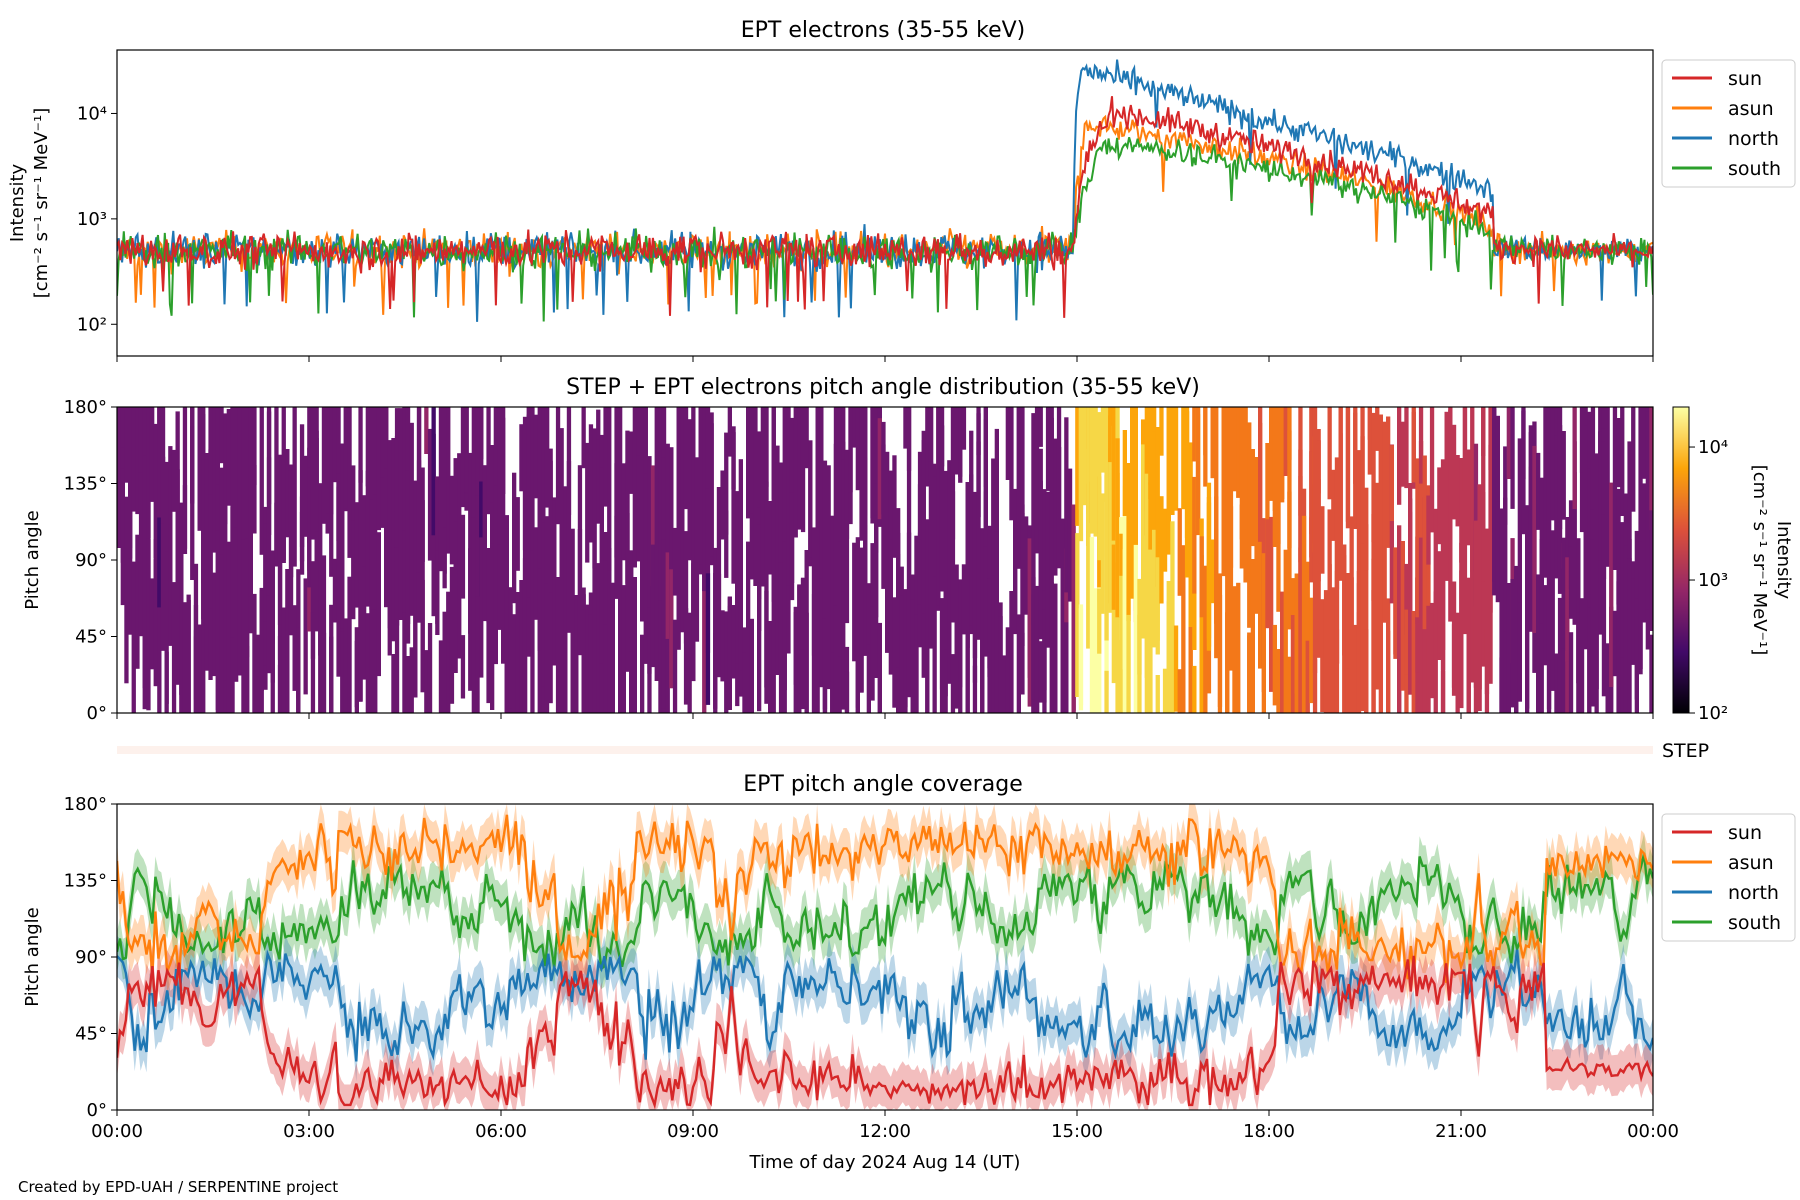  Describe the element at coordinates (885, 1162) in the screenshot. I see `coverage-xlabel: Time of day 2024 Aug 14 (UT)` at that location.